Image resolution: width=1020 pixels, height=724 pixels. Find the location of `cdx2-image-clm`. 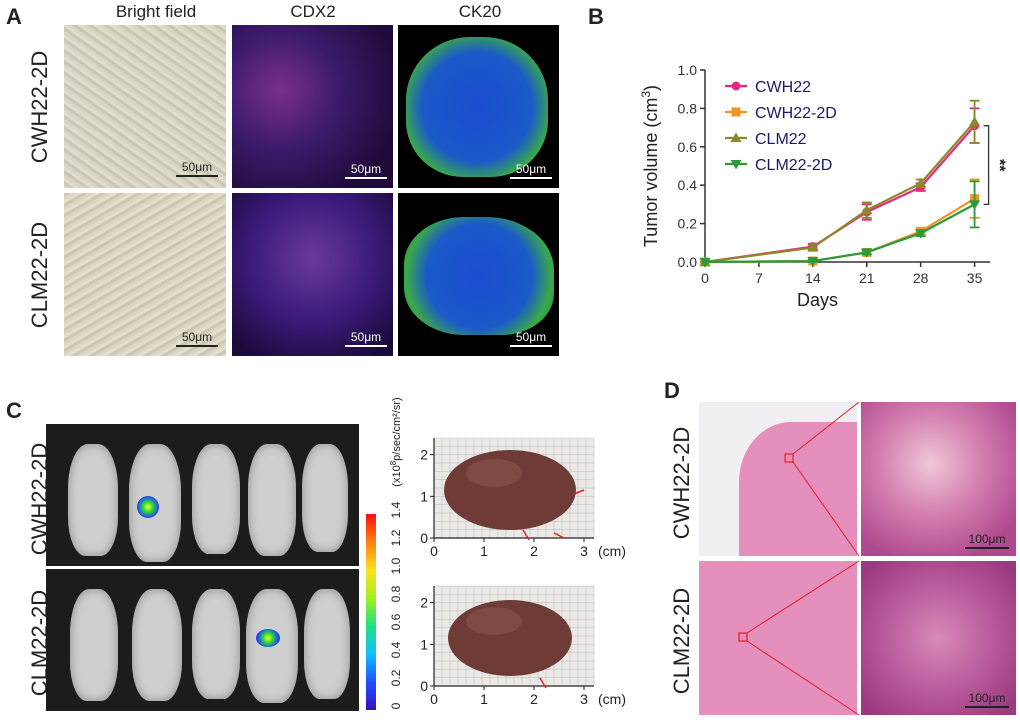

cdx2-image-clm is located at coordinates (312, 274).